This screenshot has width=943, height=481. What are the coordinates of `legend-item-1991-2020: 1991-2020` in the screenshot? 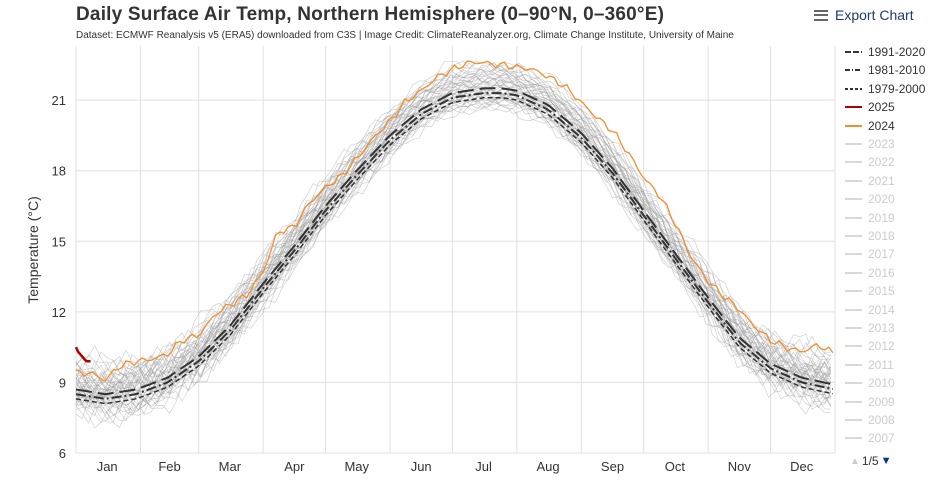 It's located at (885, 52).